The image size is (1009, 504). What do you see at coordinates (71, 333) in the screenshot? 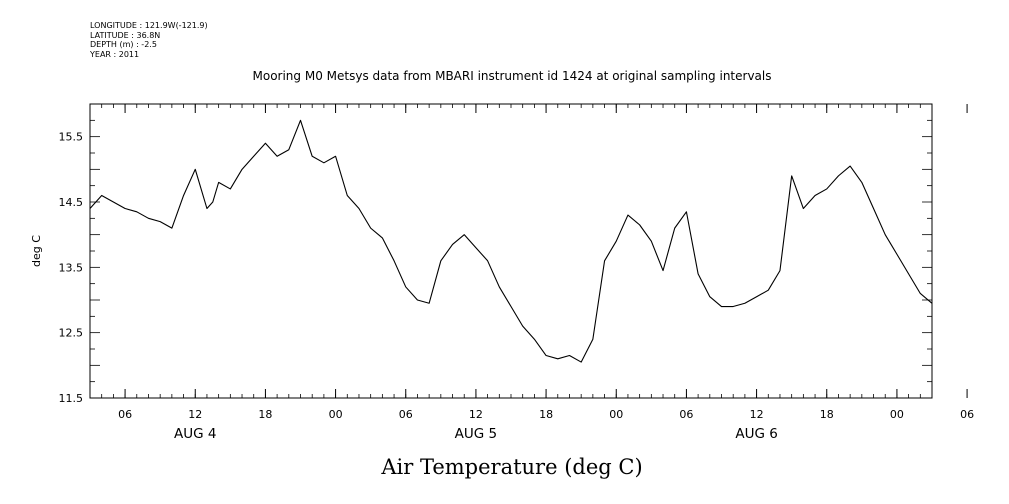
I see `y-tick-label: 12.5` at bounding box center [71, 333].